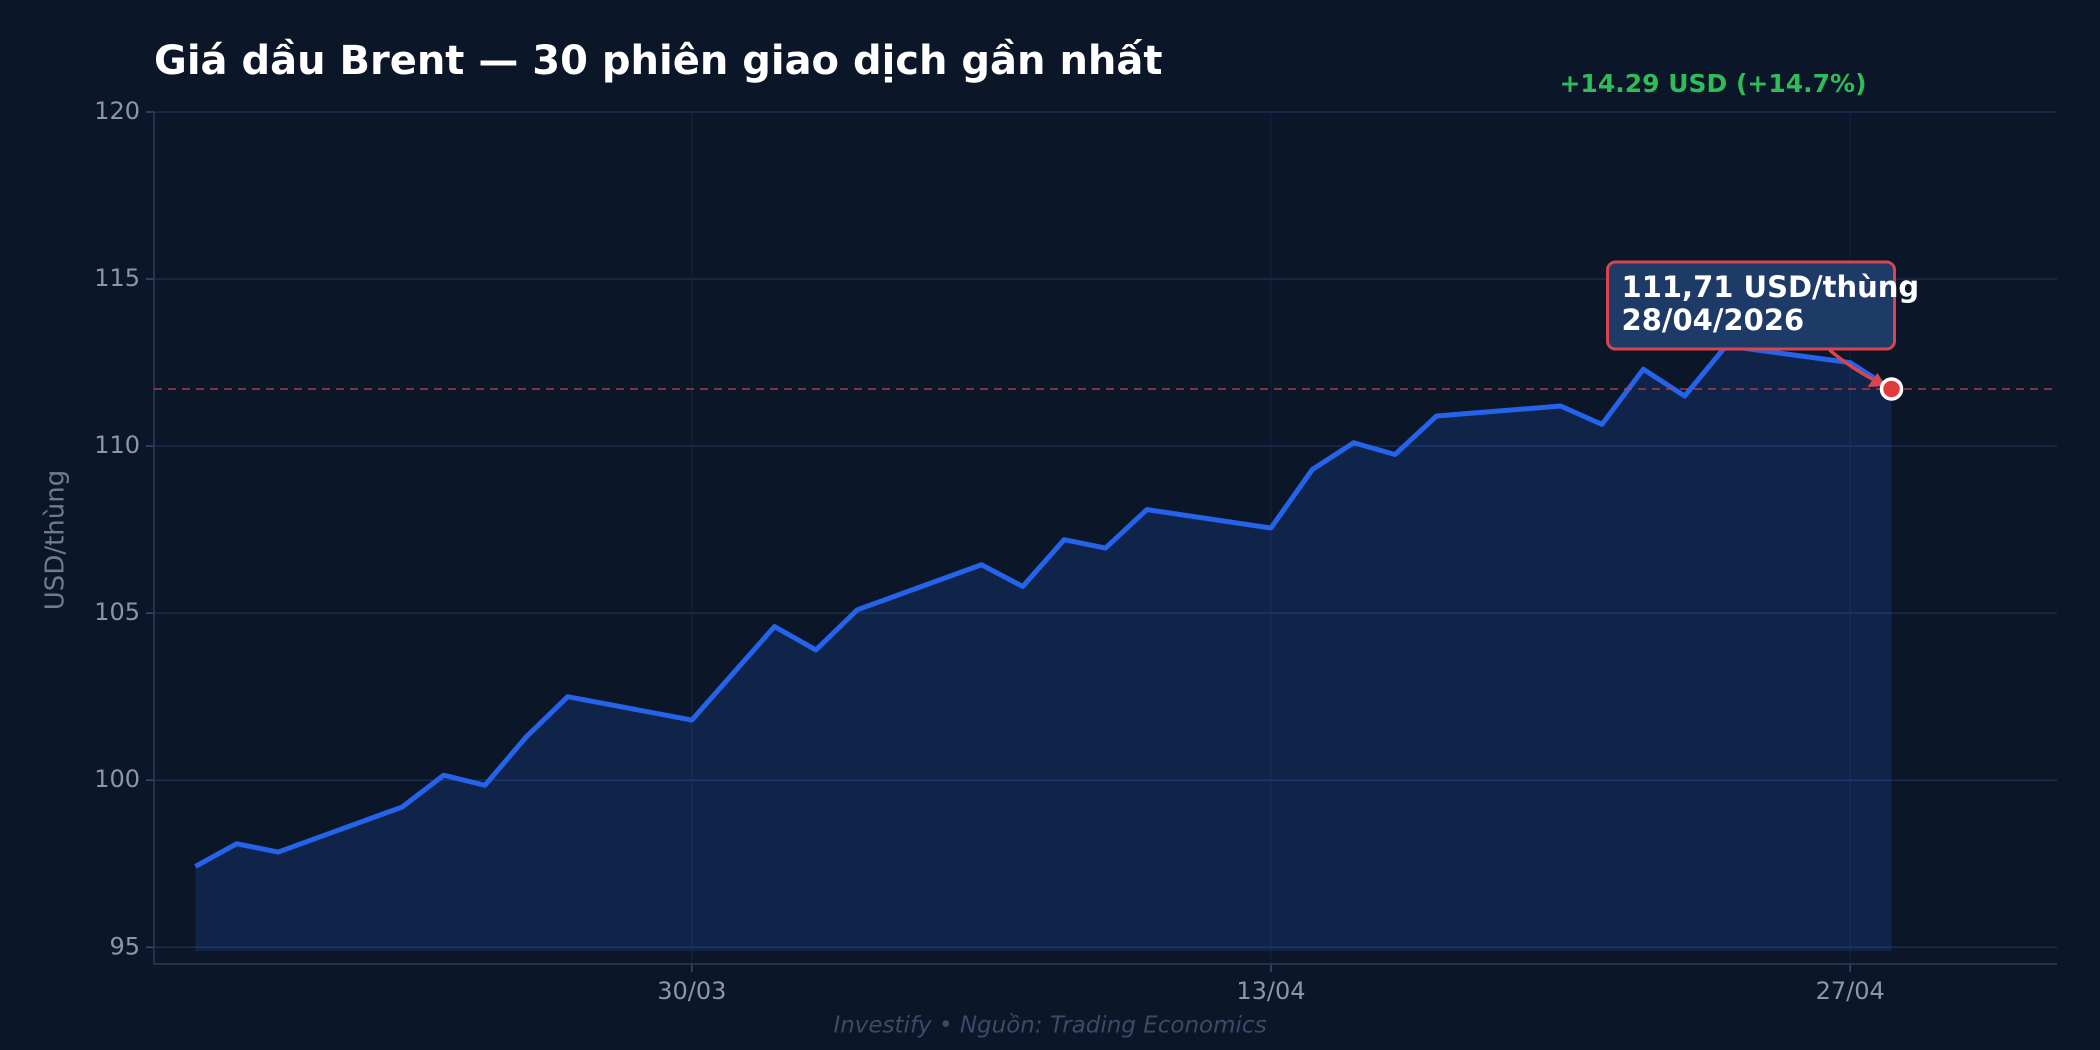  I want to click on x-tick-label: 13/04, so click(1270, 991).